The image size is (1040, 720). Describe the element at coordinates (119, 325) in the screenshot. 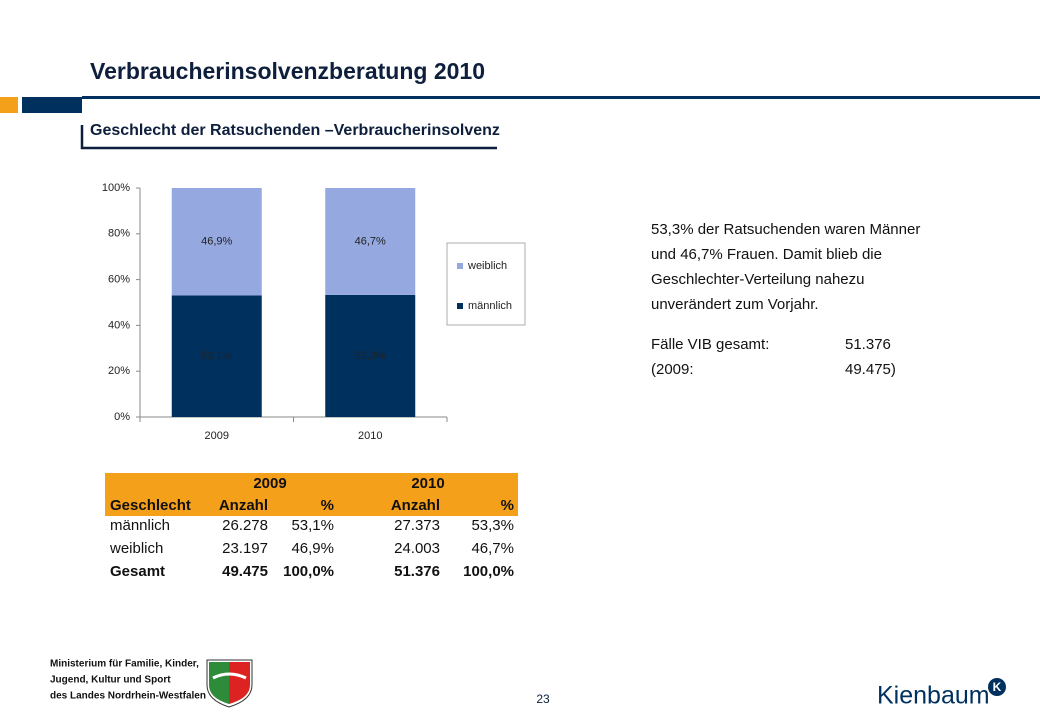

I see `y-tick-label: 40%` at that location.